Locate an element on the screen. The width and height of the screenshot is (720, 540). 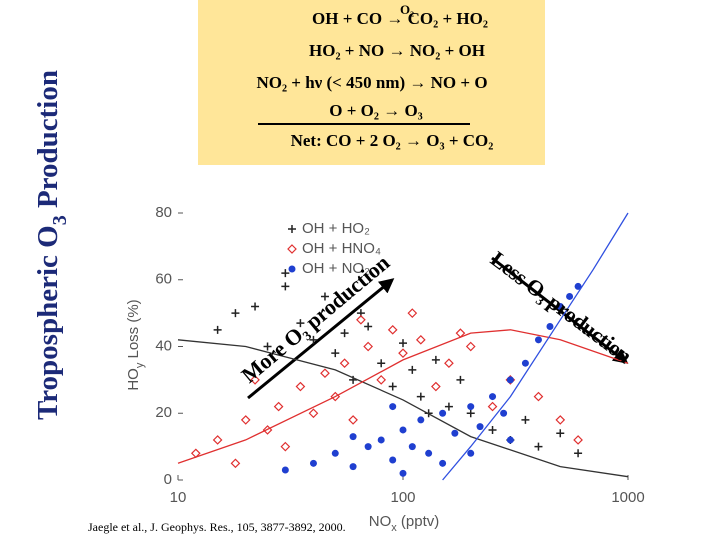
legend-label: OH + HNO₄ is located at coordinates (341, 248).